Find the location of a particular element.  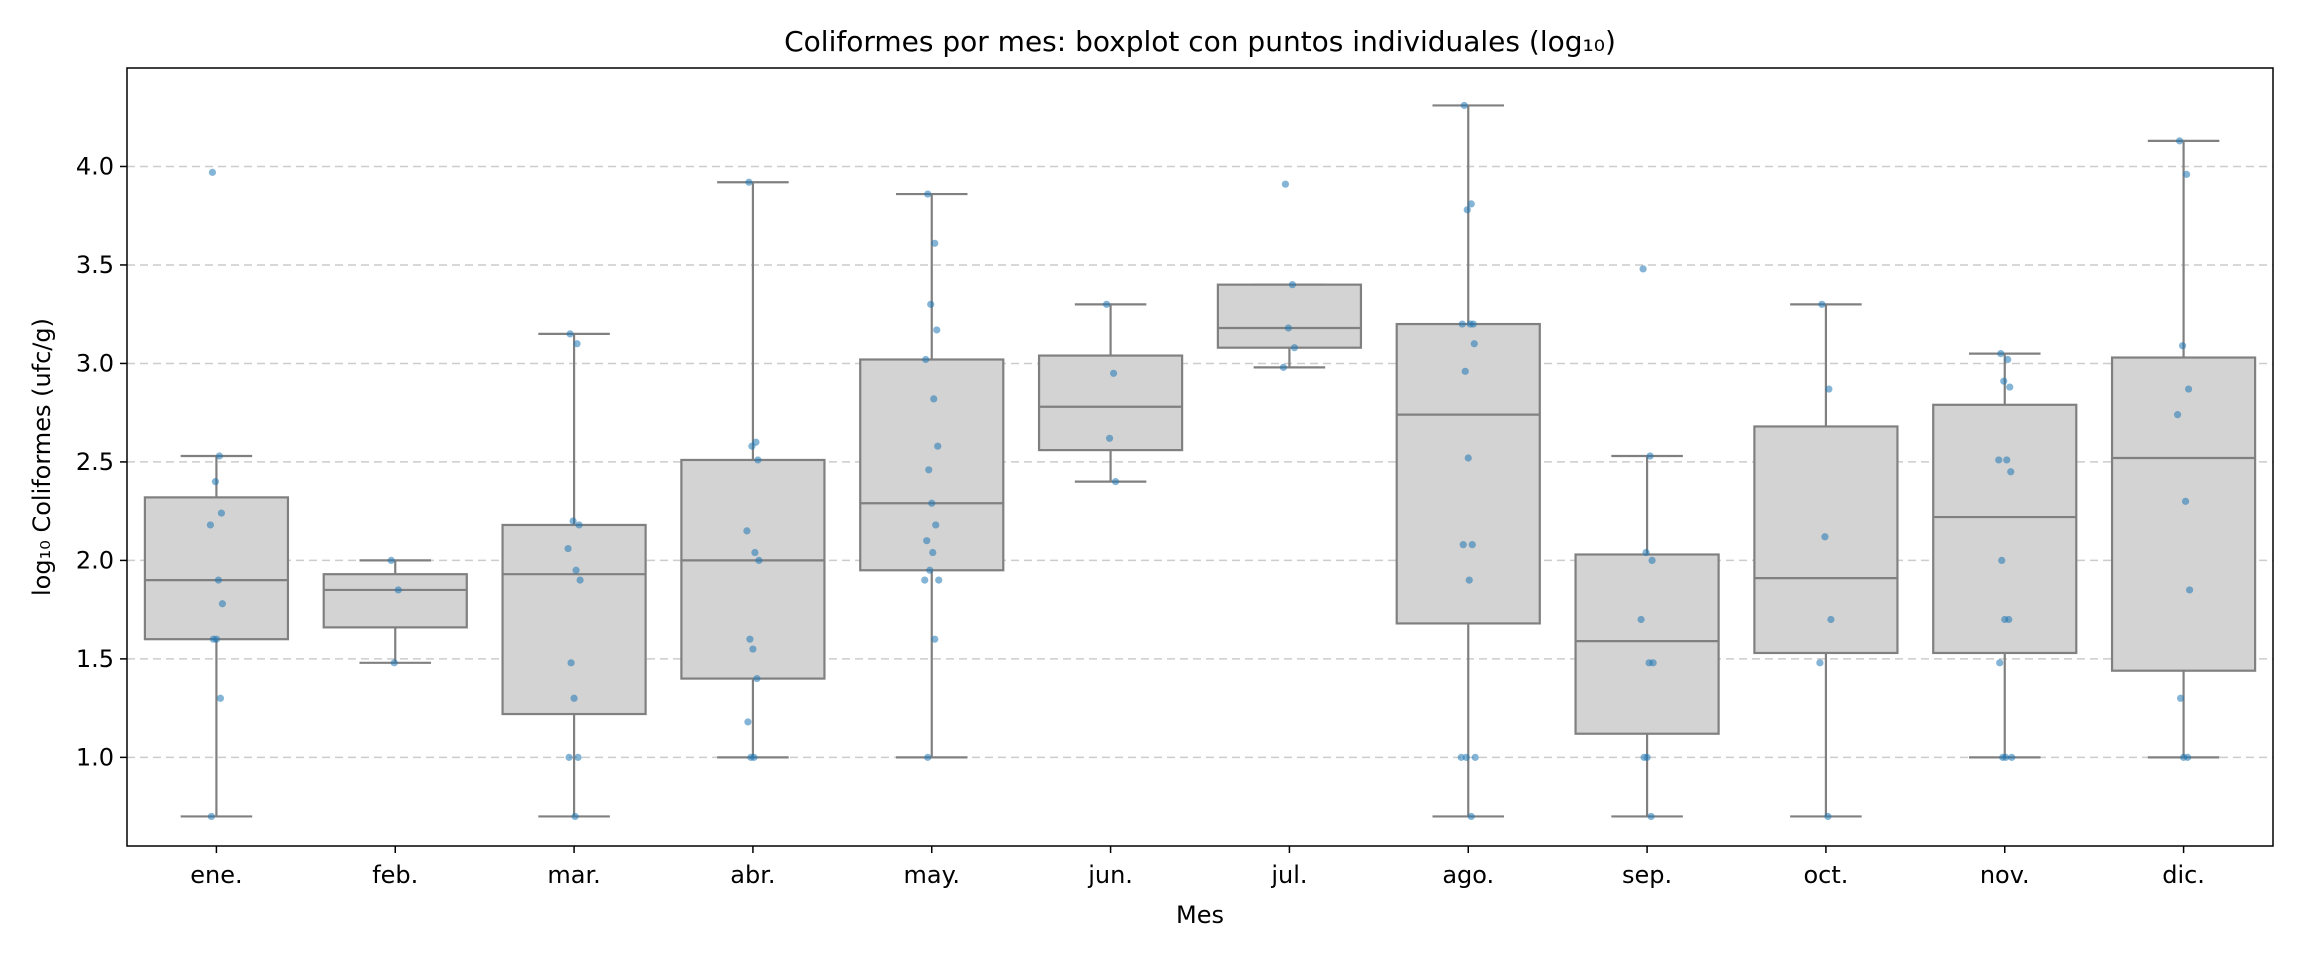

x-tick-label: jul. is located at coordinates (1288, 875).